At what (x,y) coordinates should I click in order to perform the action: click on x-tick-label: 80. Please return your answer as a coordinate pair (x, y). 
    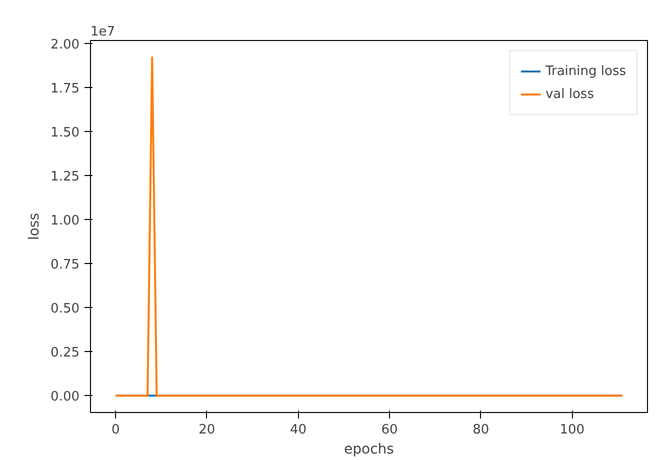
    Looking at the image, I should click on (481, 430).